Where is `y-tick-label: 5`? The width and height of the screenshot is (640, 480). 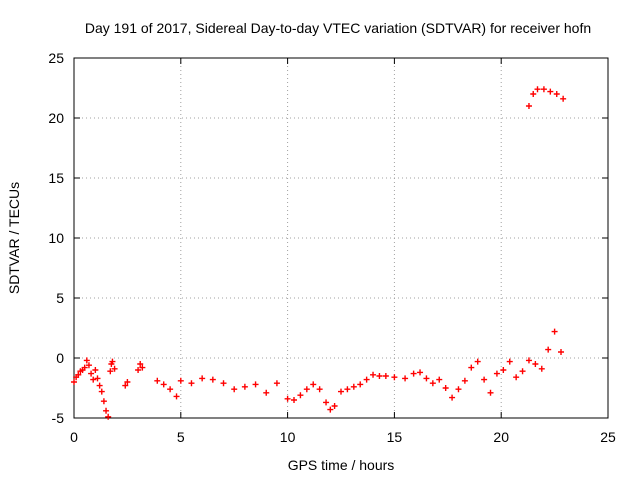 y-tick-label: 5 is located at coordinates (60, 298).